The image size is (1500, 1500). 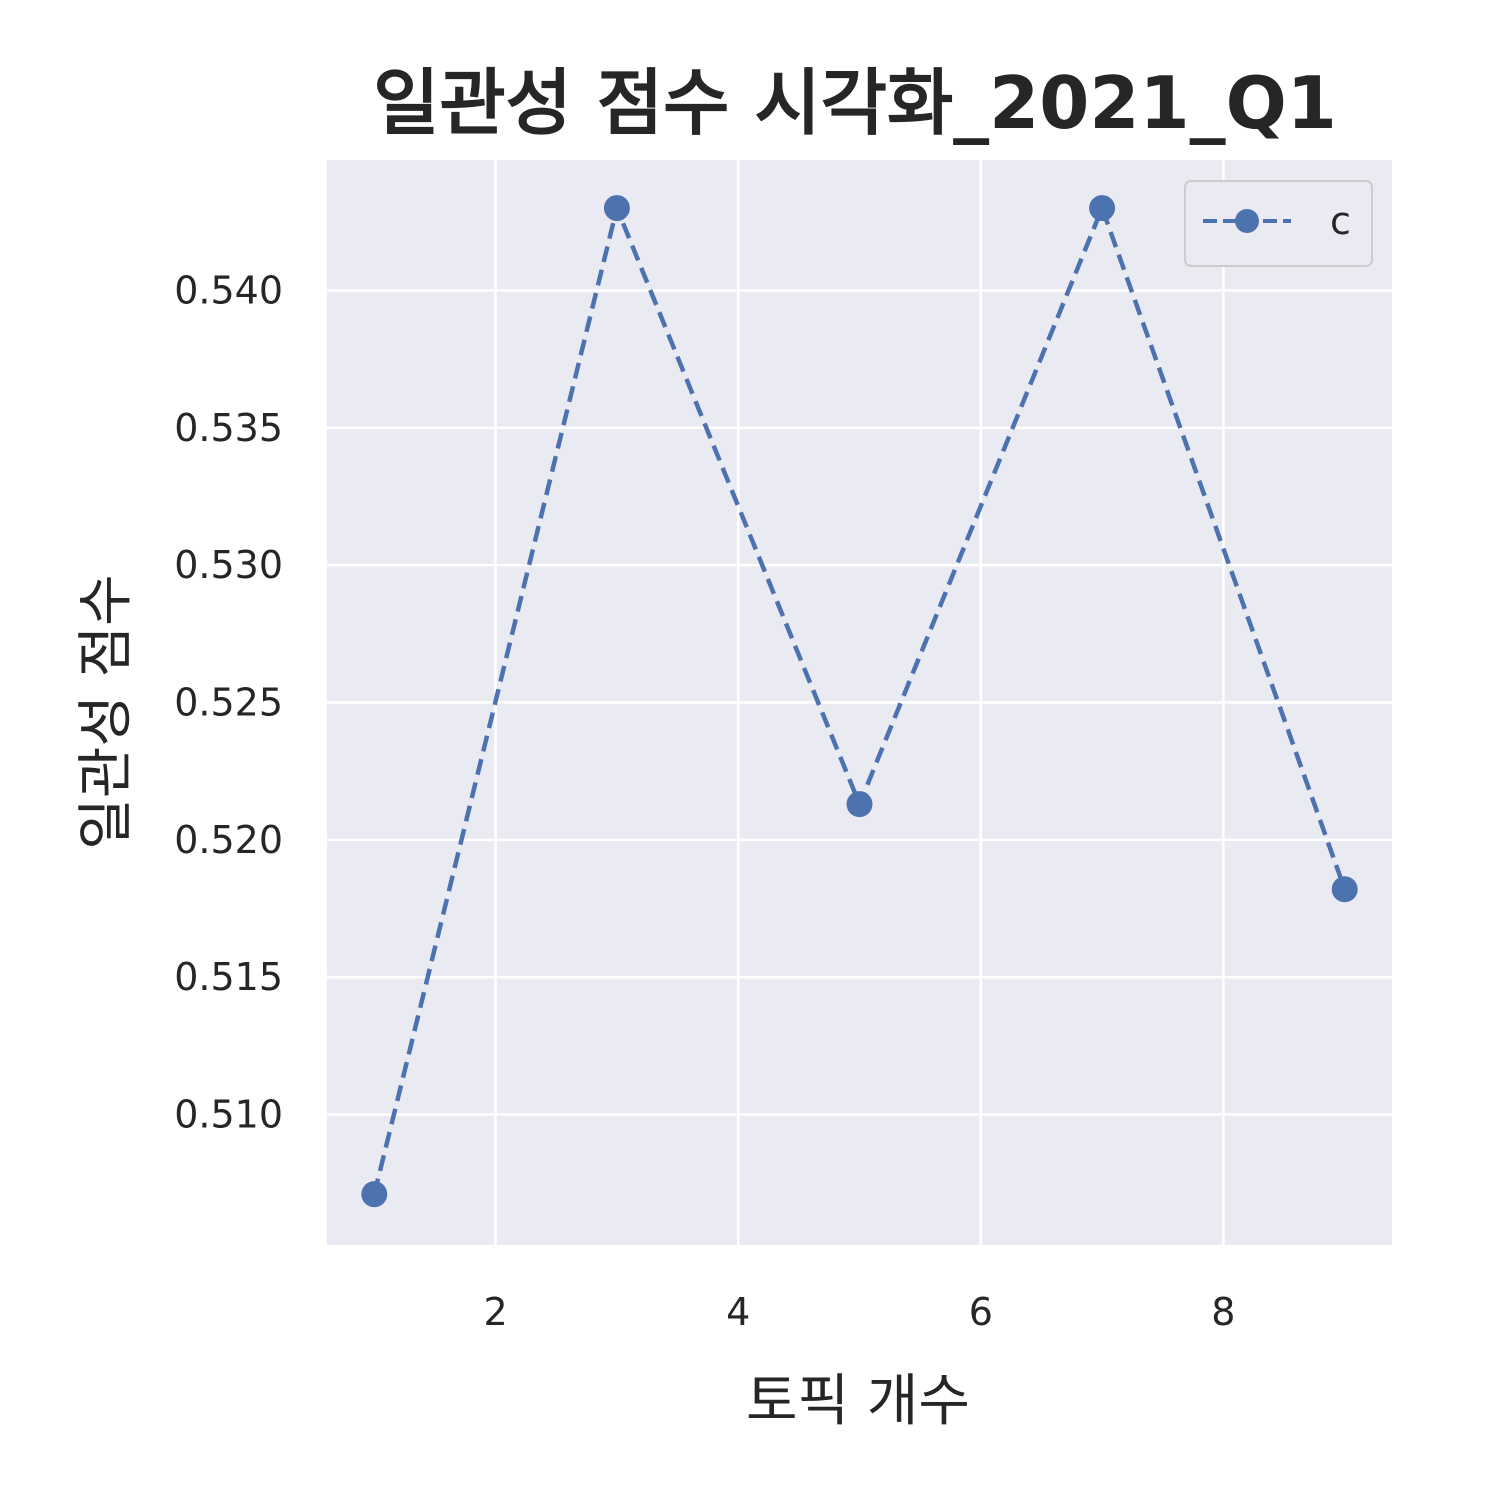 What do you see at coordinates (1247, 221) in the screenshot?
I see `legend-marker-sample` at bounding box center [1247, 221].